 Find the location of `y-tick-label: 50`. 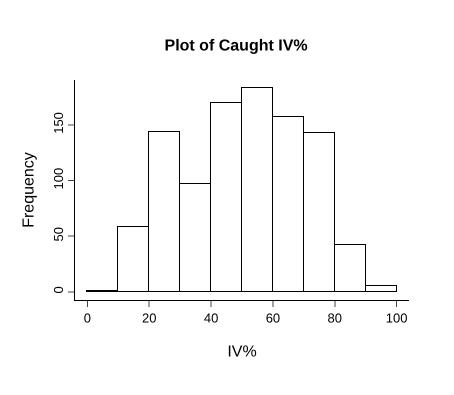

y-tick-label: 50 is located at coordinates (58, 234).